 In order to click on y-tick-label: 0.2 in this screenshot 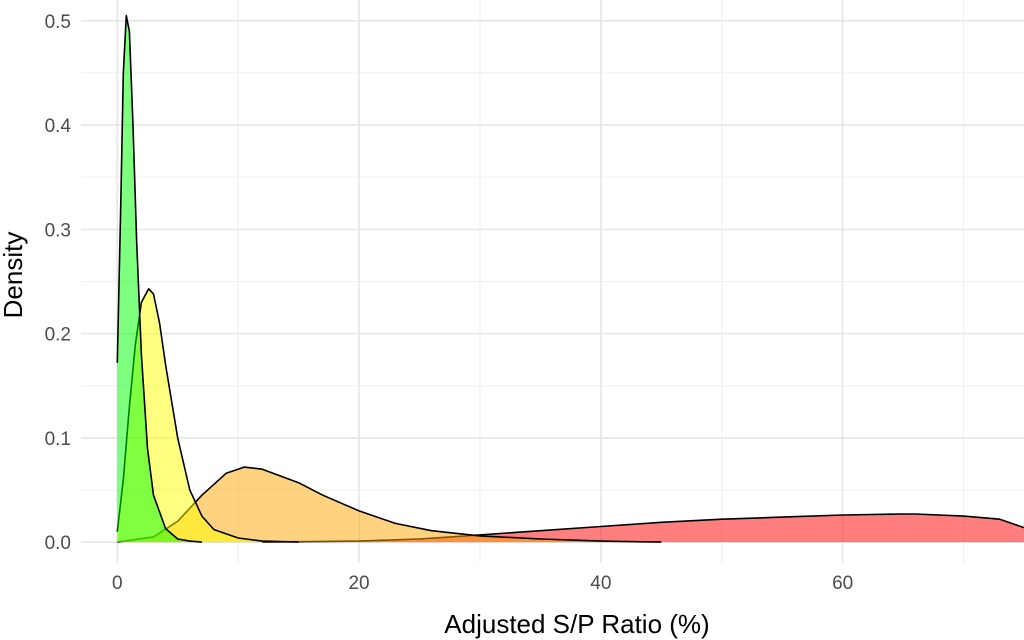, I will do `click(58, 335)`.